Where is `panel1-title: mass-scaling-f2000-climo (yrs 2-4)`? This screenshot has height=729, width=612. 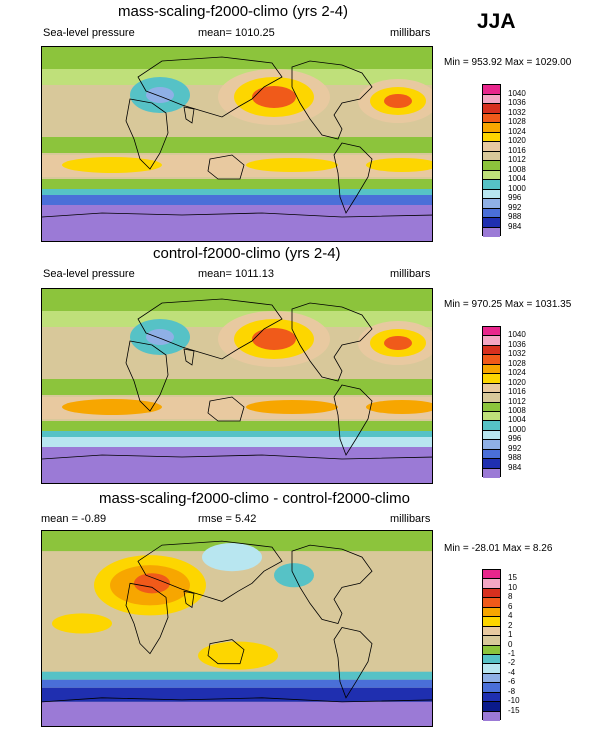
panel1-title: mass-scaling-f2000-climo (yrs 2-4) is located at coordinates (233, 11).